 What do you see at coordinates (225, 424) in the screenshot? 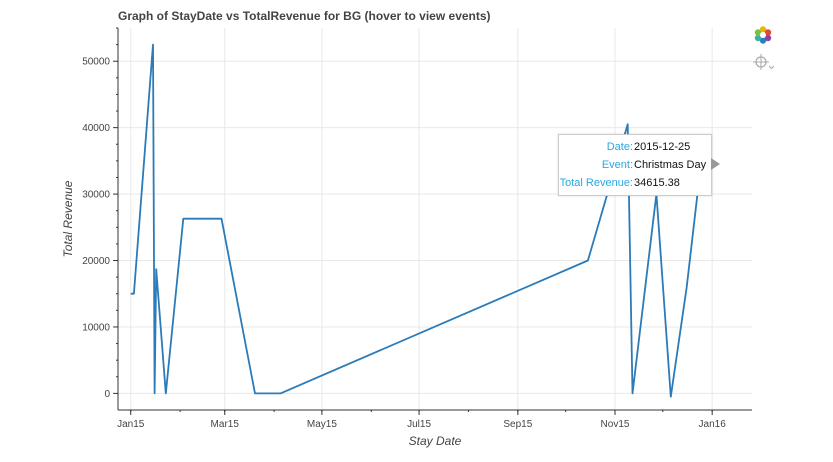
I see `x-tick-label: Mar15` at bounding box center [225, 424].